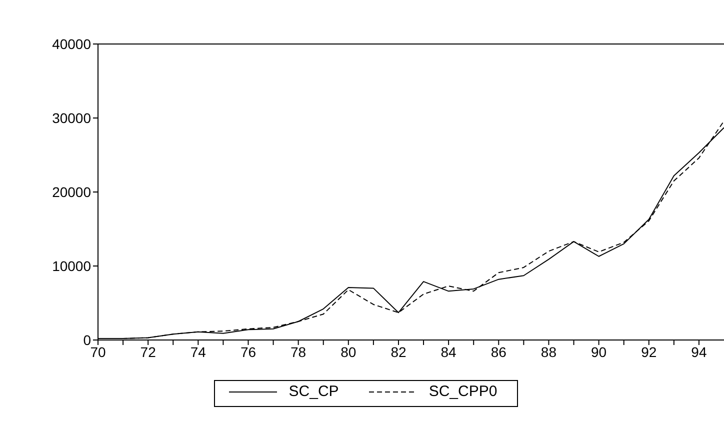 The width and height of the screenshot is (724, 424). What do you see at coordinates (248, 352) in the screenshot?
I see `x-tick-label: 76` at bounding box center [248, 352].